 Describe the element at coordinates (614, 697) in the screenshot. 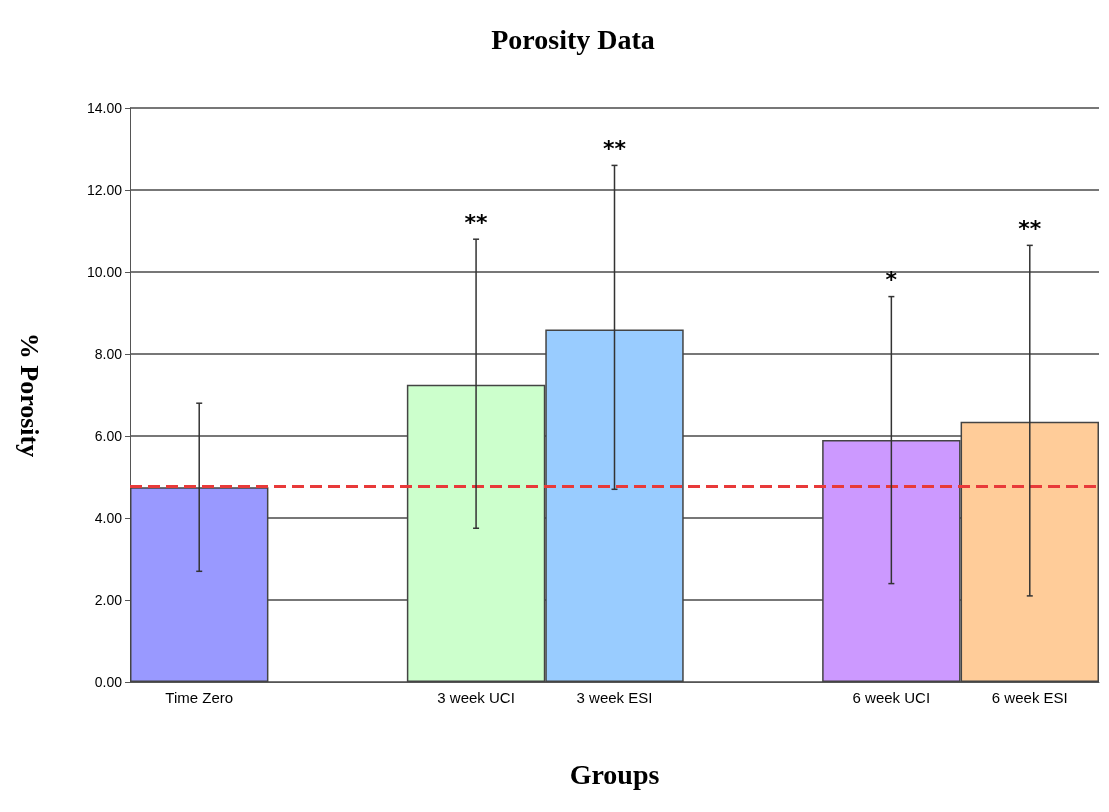

I see `x-tick-label: 3 week ESI` at that location.